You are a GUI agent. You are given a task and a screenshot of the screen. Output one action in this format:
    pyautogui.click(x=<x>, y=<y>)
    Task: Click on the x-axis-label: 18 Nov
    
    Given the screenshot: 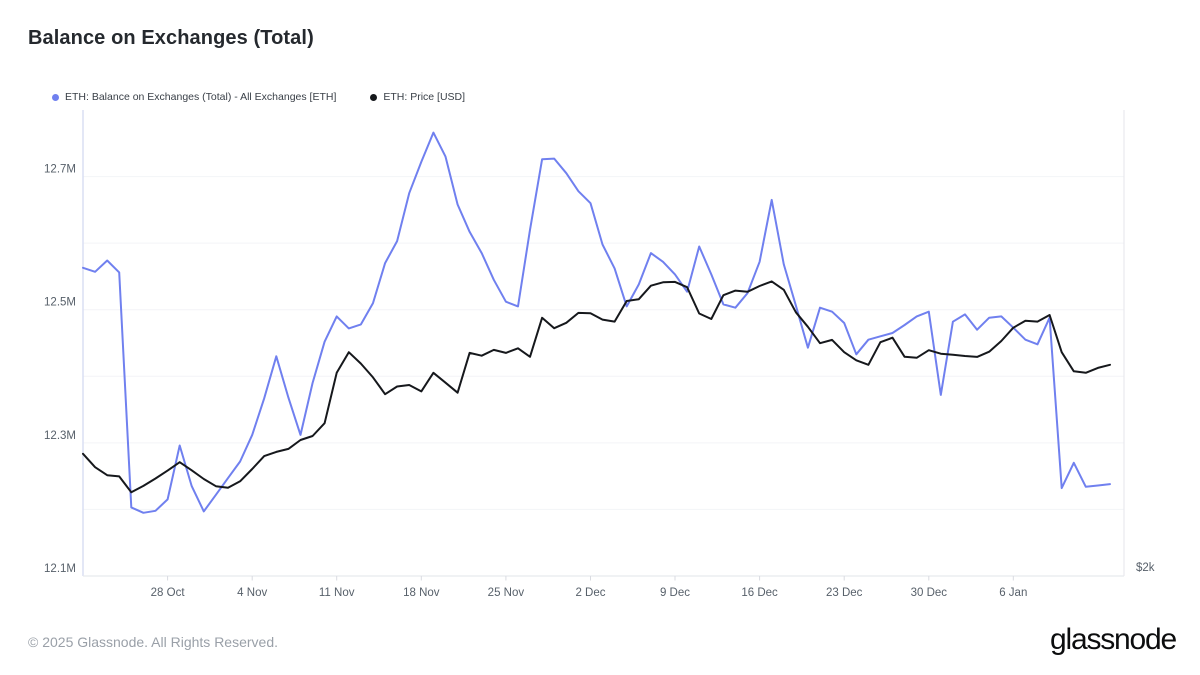 What is the action you would take?
    pyautogui.click(x=421, y=593)
    